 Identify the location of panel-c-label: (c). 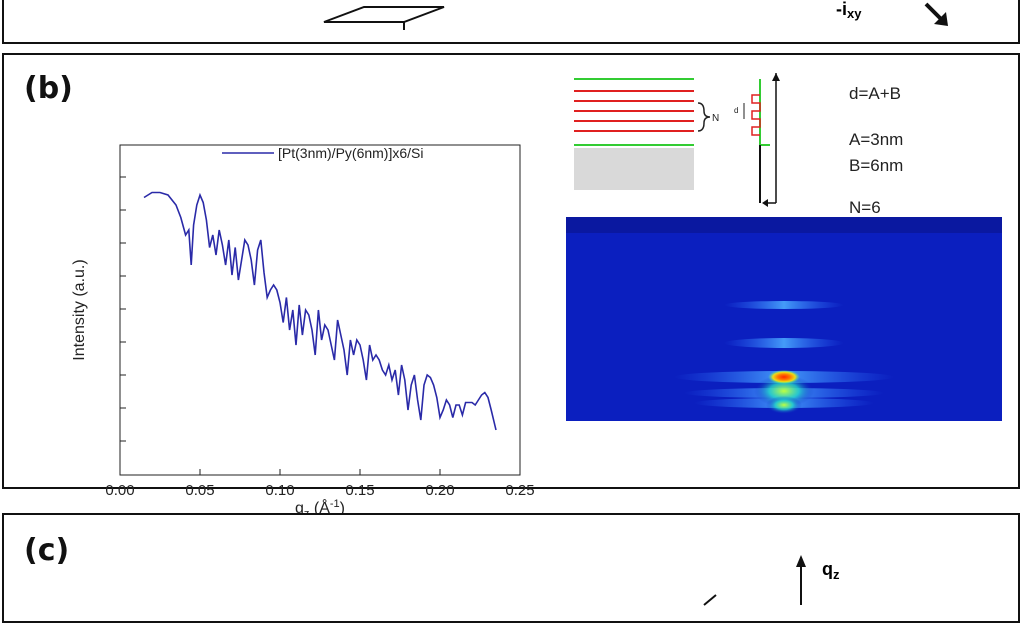
(47, 550).